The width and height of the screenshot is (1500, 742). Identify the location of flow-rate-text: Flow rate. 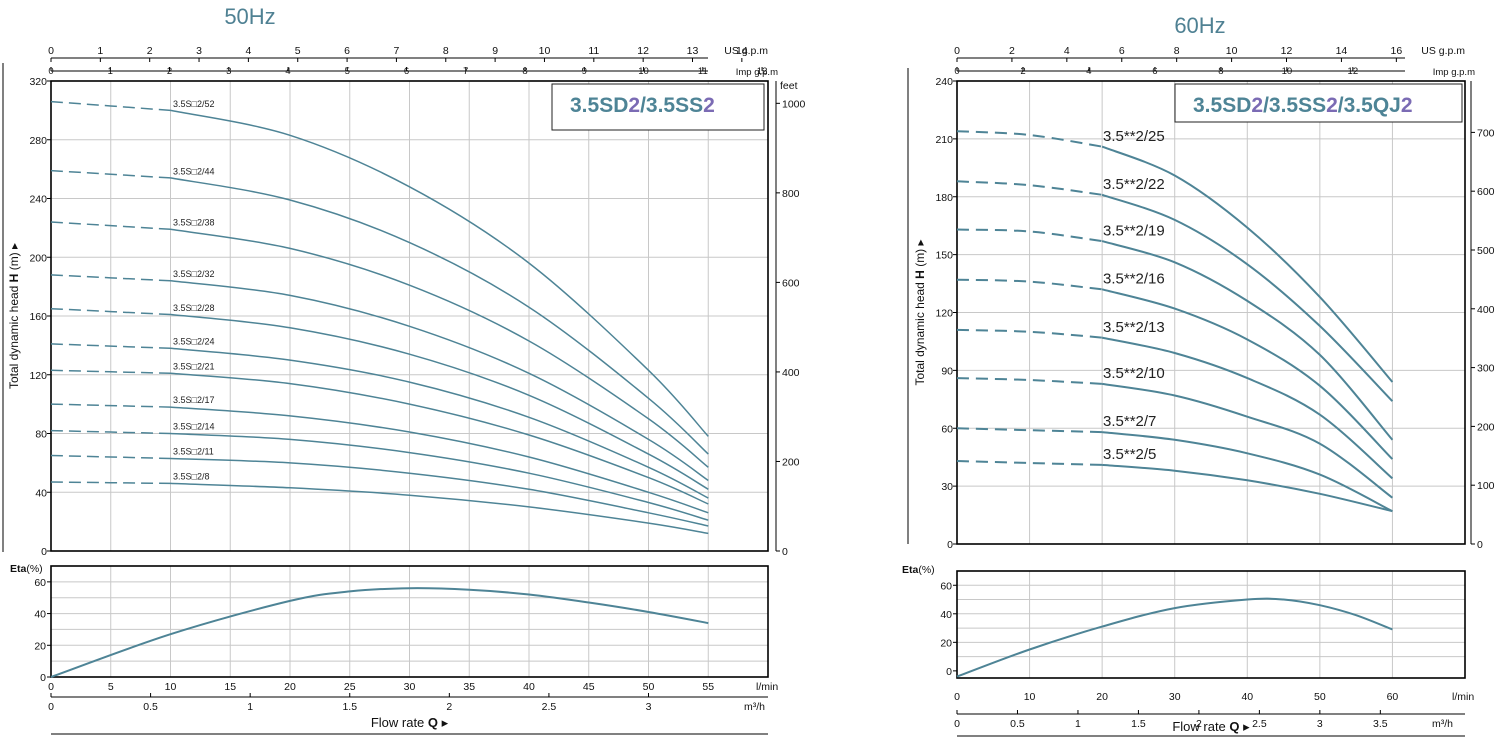
(1200, 726).